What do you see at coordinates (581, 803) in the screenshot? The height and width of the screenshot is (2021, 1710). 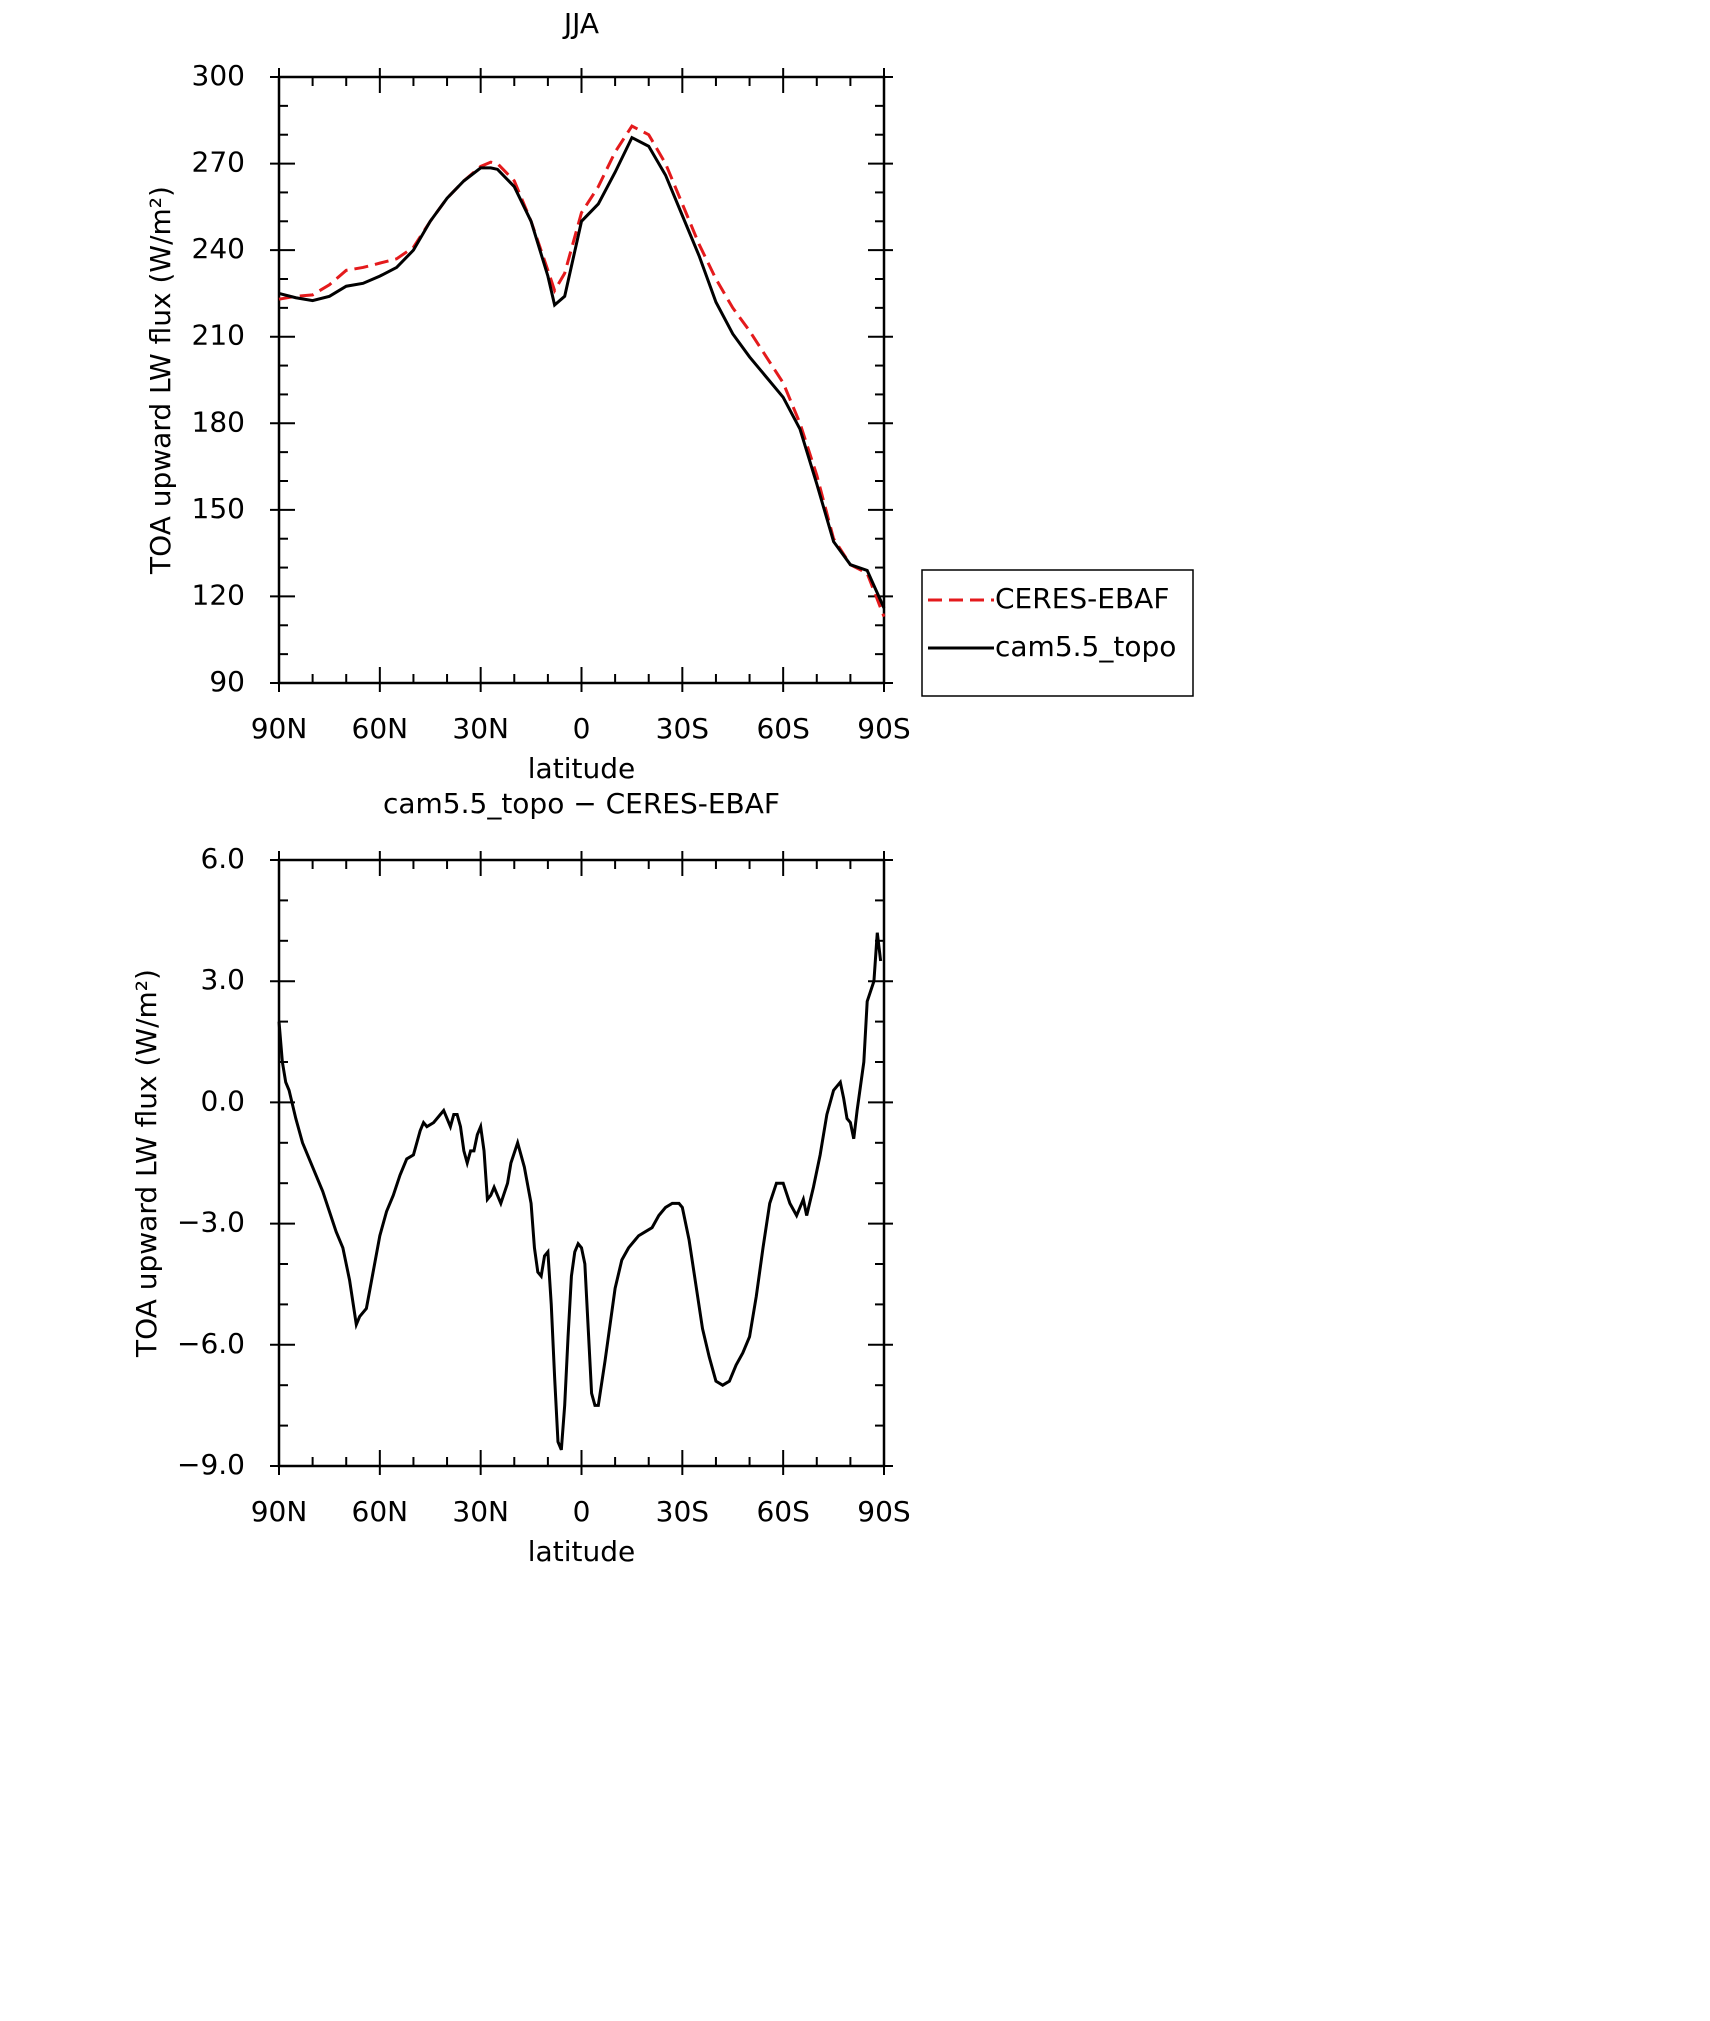 I see `chart-title: cam5.5_topo − CERES-EBAF` at bounding box center [581, 803].